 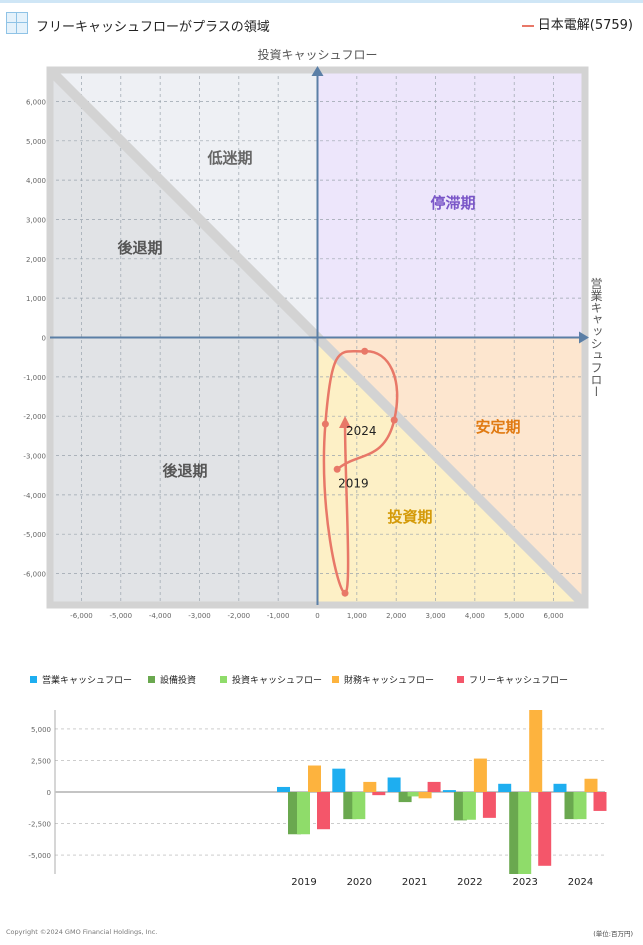 I want to click on region-taitai-lower, so click(x=184, y=471).